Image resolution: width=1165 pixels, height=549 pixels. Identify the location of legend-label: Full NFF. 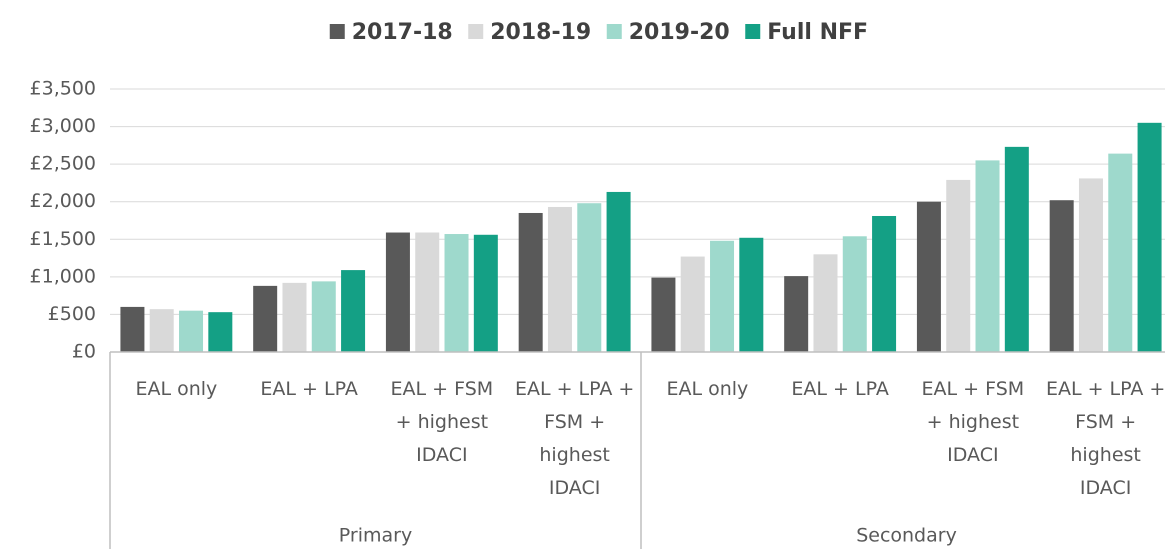
(817, 32).